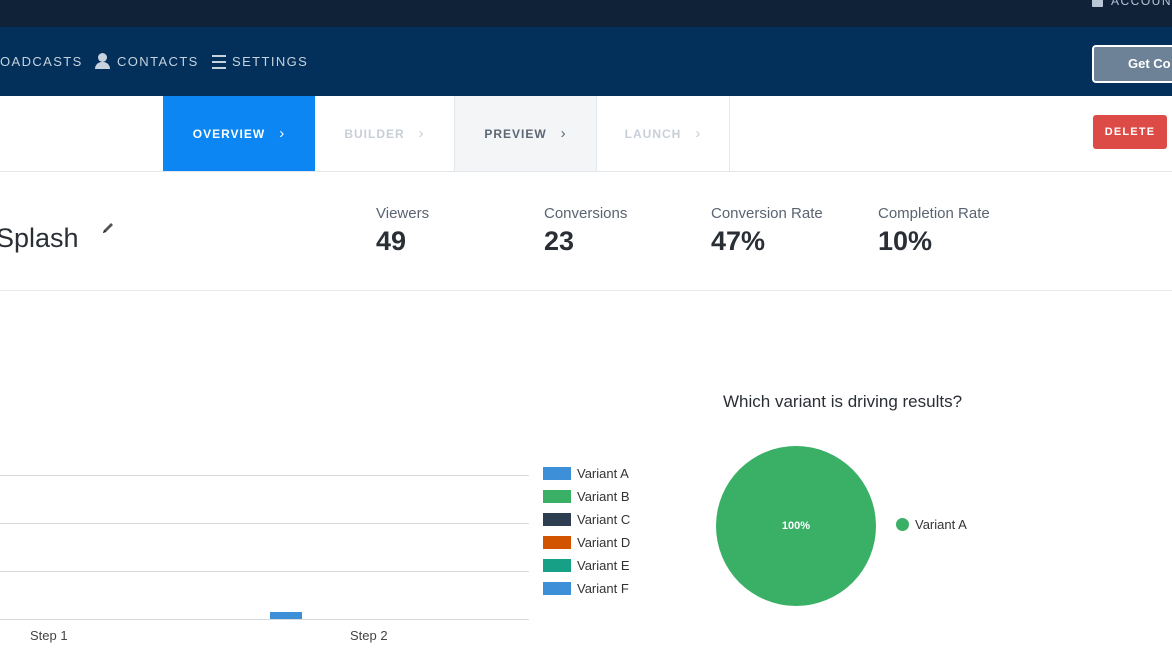  I want to click on stat-value: 47%, so click(738, 241).